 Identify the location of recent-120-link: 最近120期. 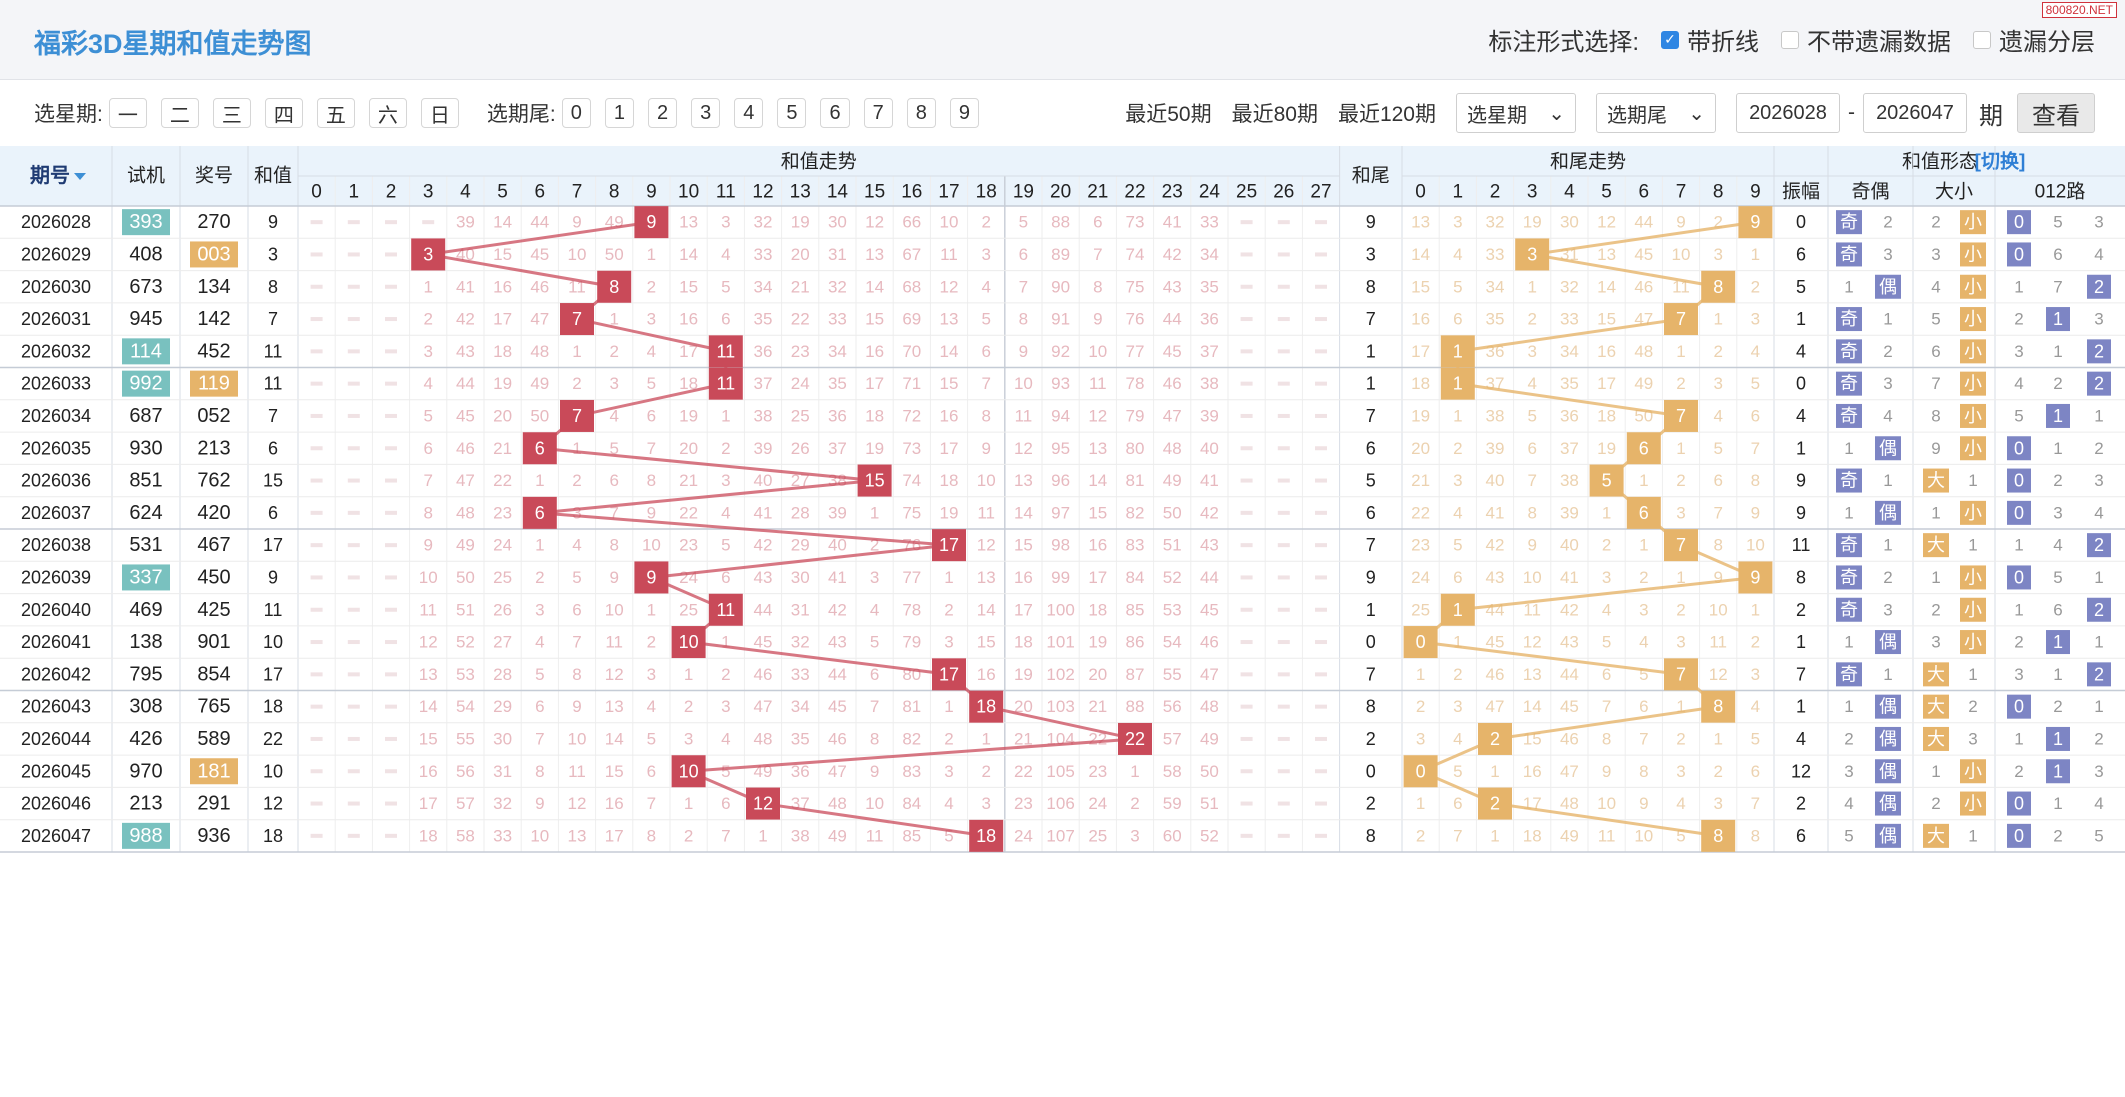
(1386, 114).